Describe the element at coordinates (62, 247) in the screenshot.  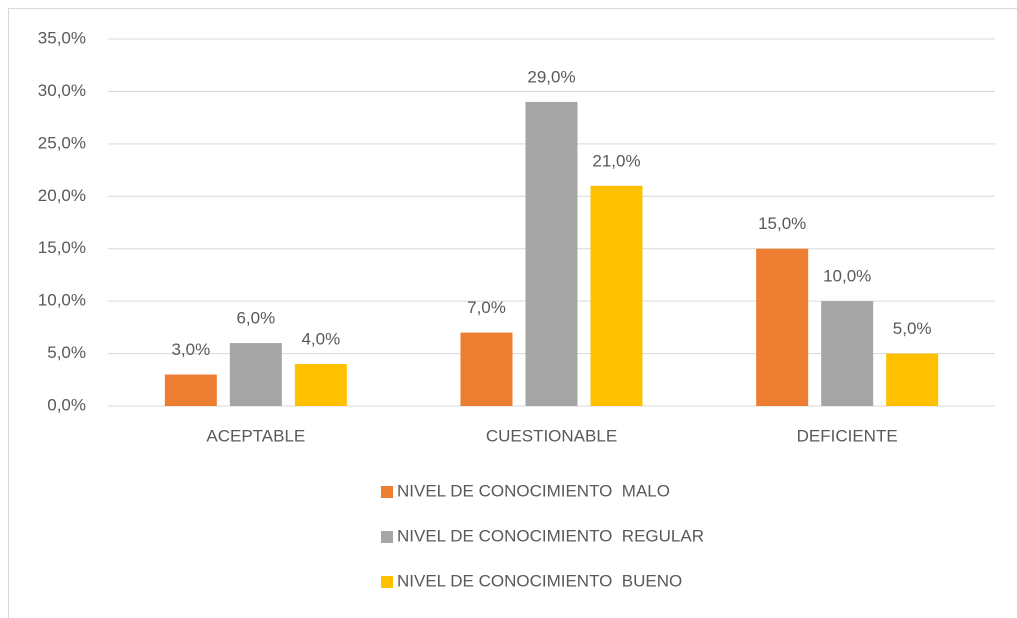
I see `y-tick-label: 15,0%` at that location.